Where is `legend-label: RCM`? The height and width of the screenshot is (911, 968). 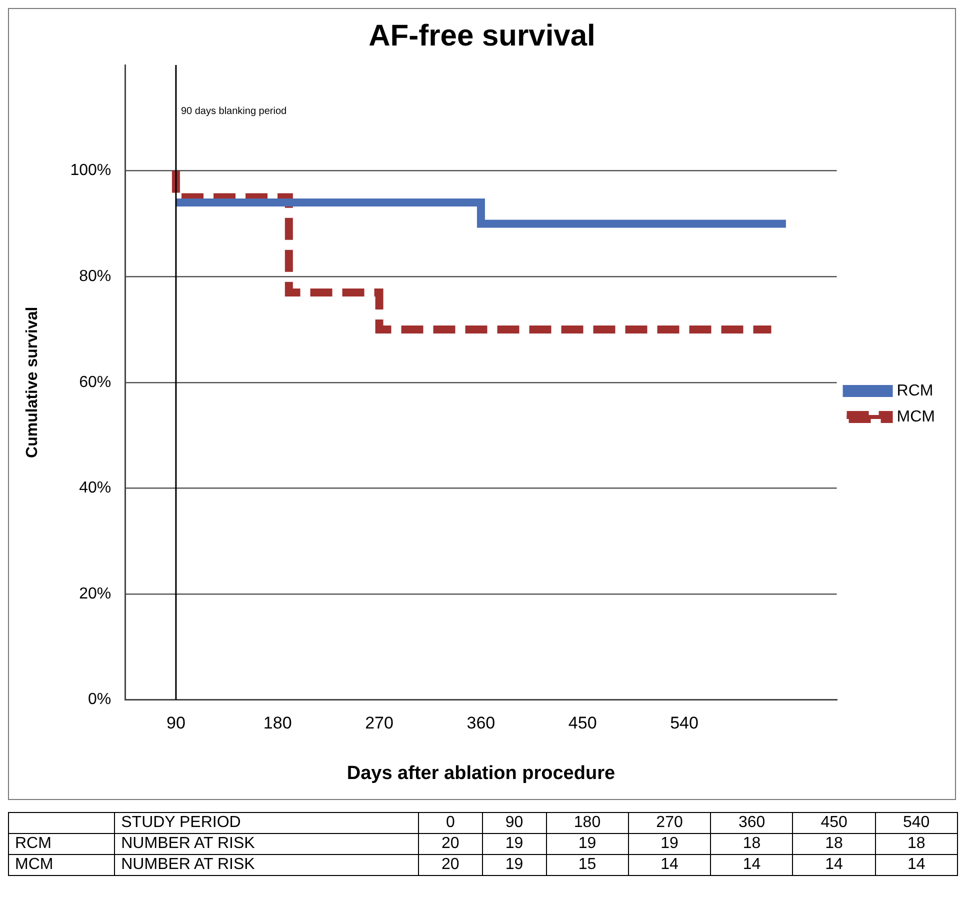 legend-label: RCM is located at coordinates (915, 391).